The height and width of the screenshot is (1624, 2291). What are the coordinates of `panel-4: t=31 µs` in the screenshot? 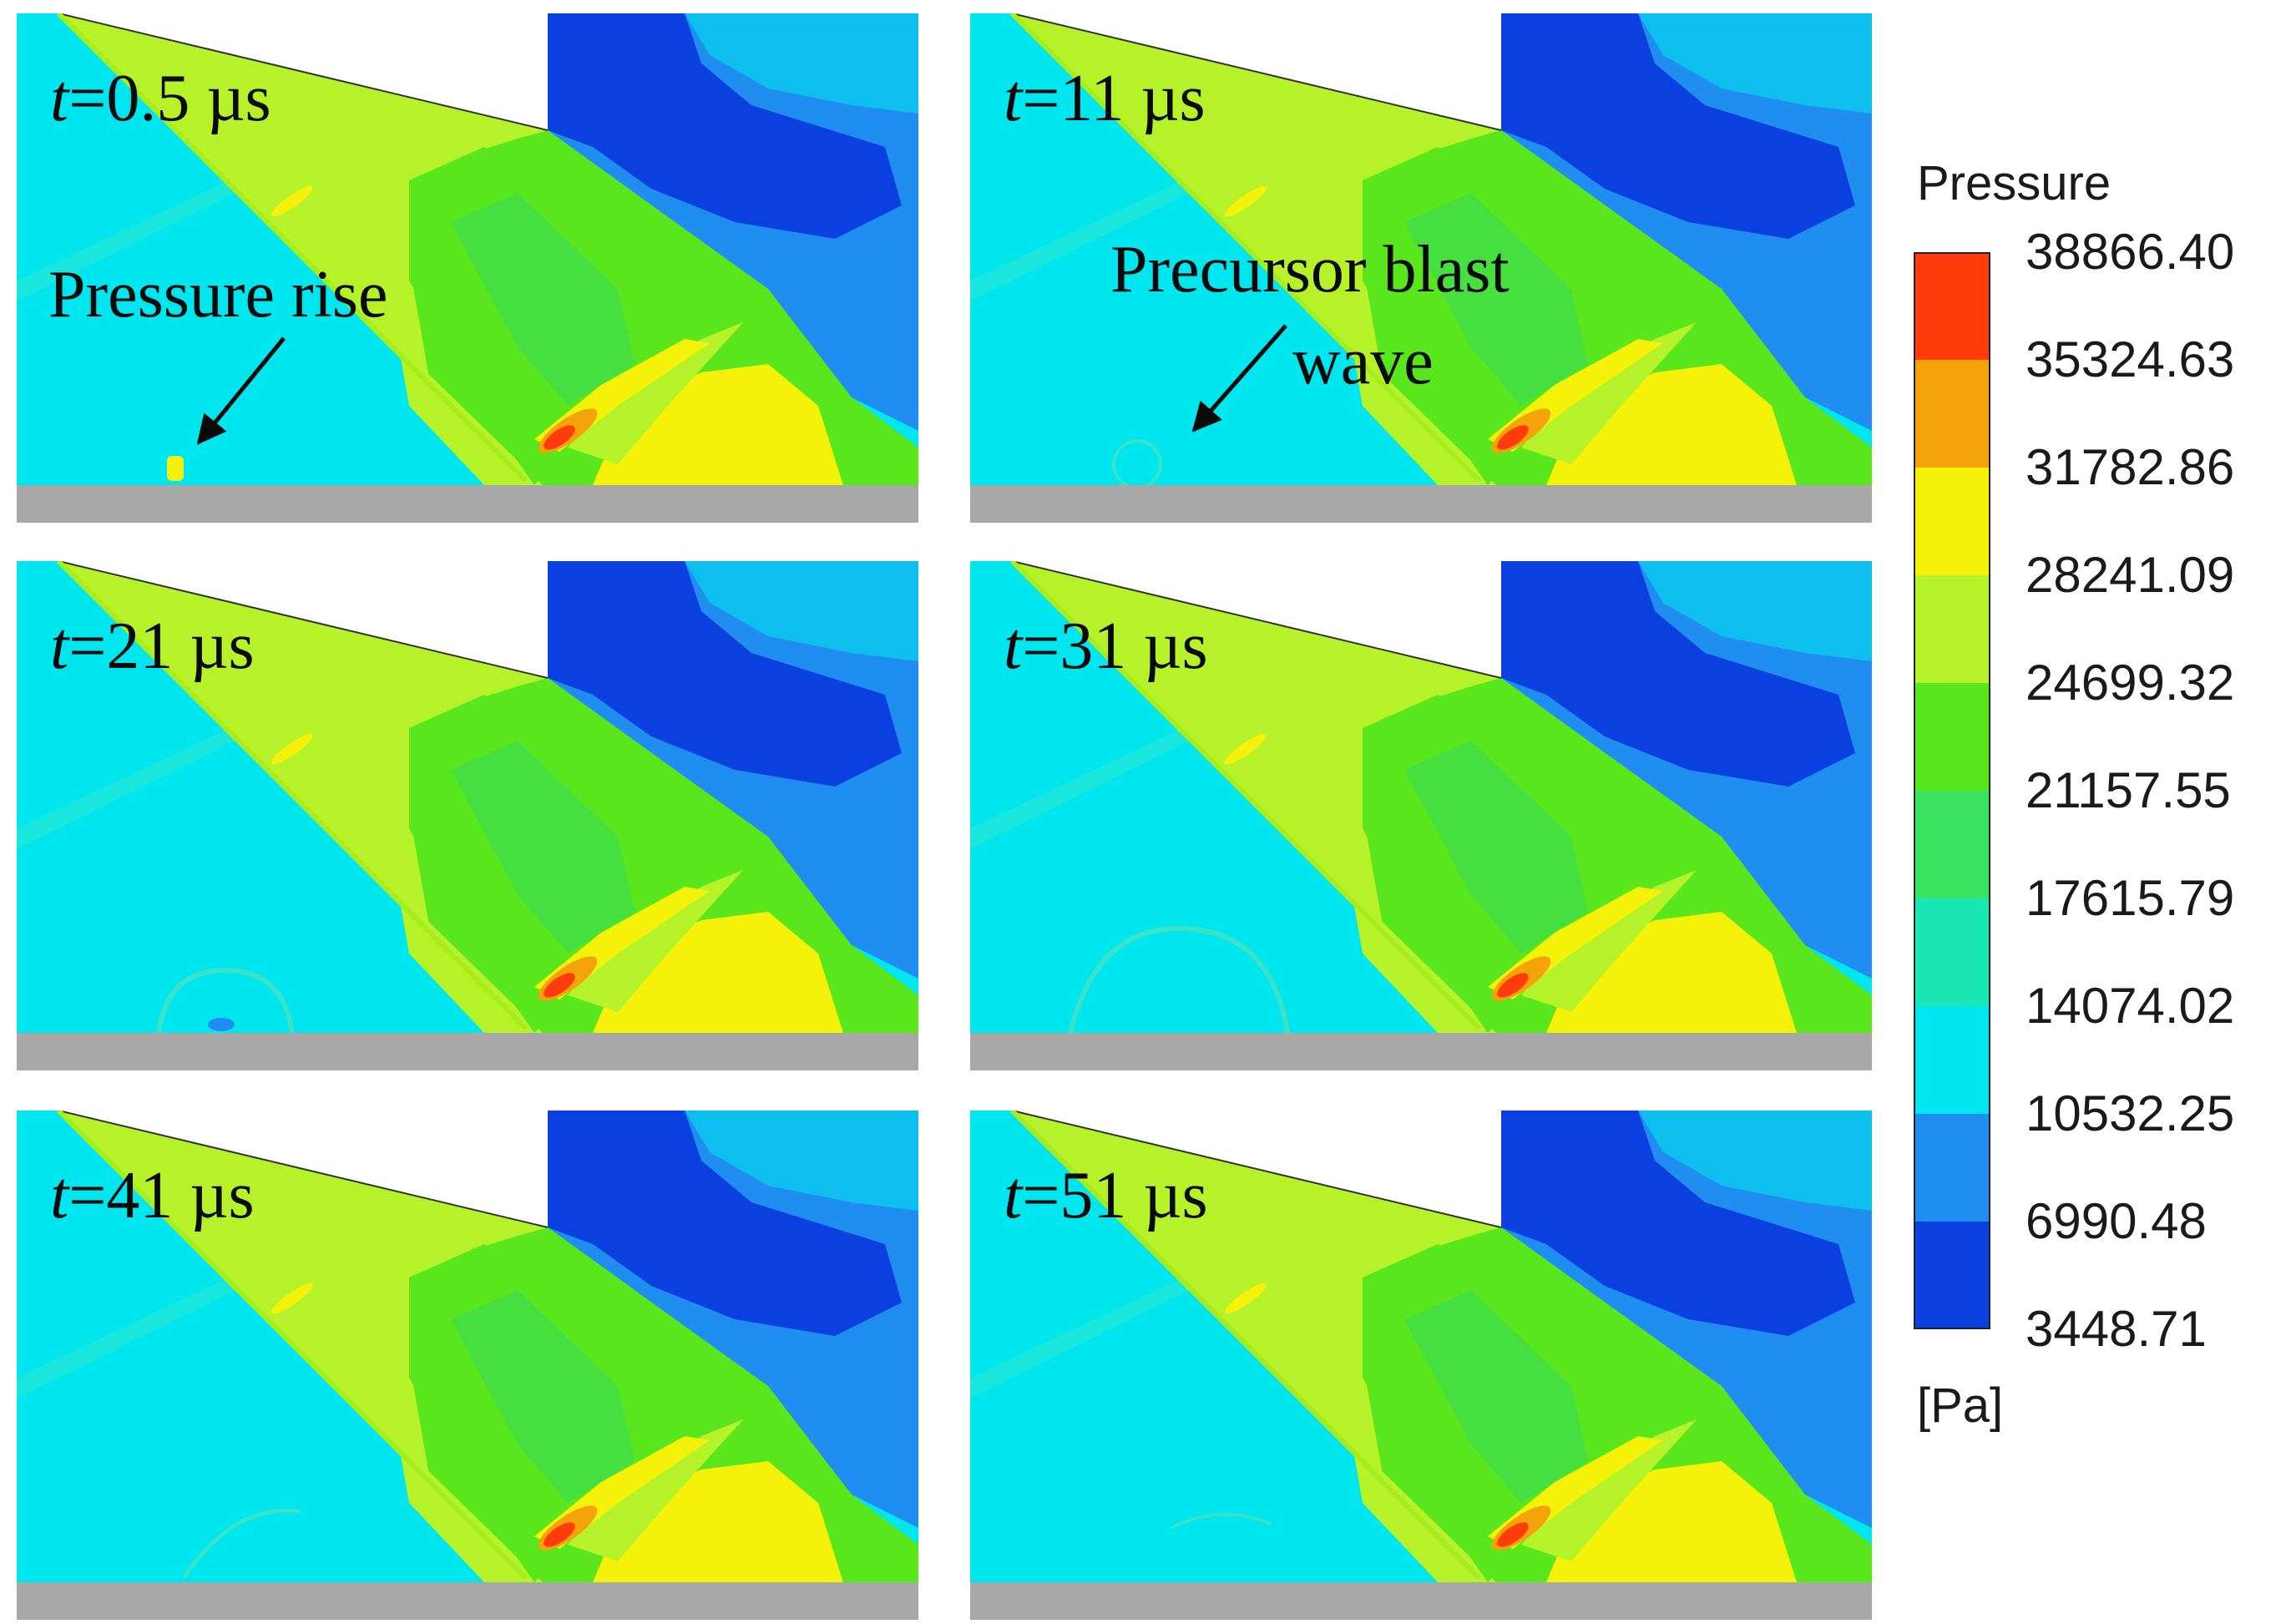 It's located at (1421, 815).